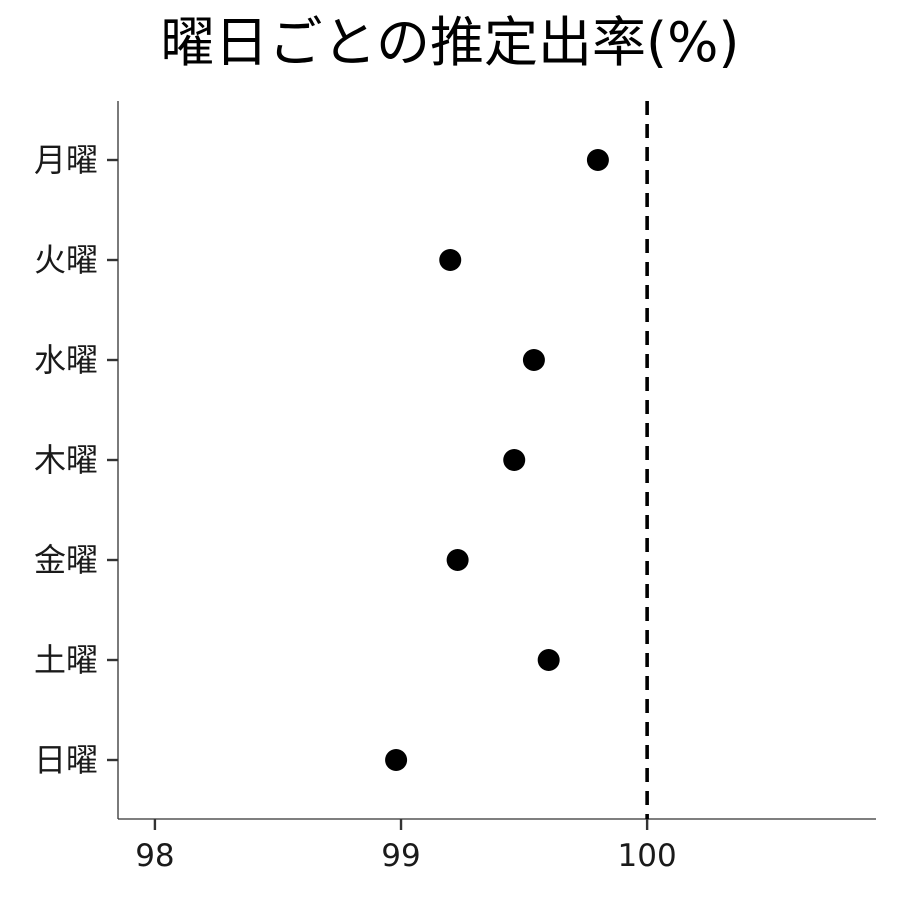 This screenshot has width=900, height=900. I want to click on y-tick-label: 月曜, so click(66, 160).